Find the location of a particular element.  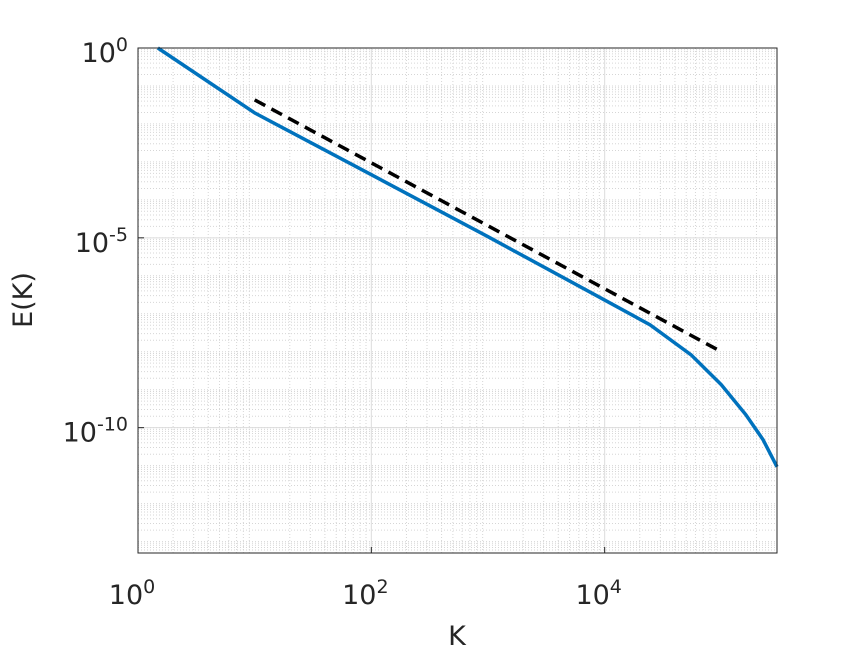

y-tick-label: 10⁰ is located at coordinates (105, 51).